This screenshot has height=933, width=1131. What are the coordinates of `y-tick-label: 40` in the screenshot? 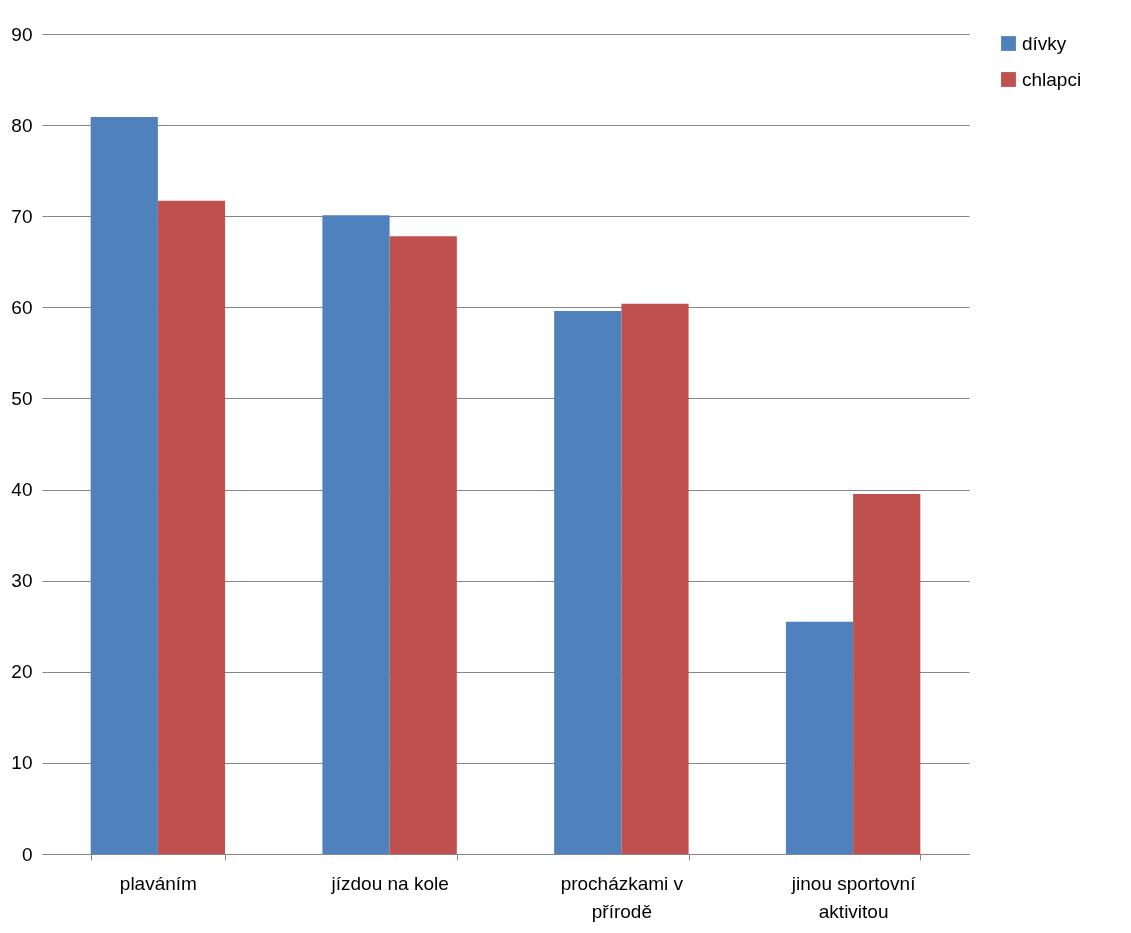 It's located at (22, 490).